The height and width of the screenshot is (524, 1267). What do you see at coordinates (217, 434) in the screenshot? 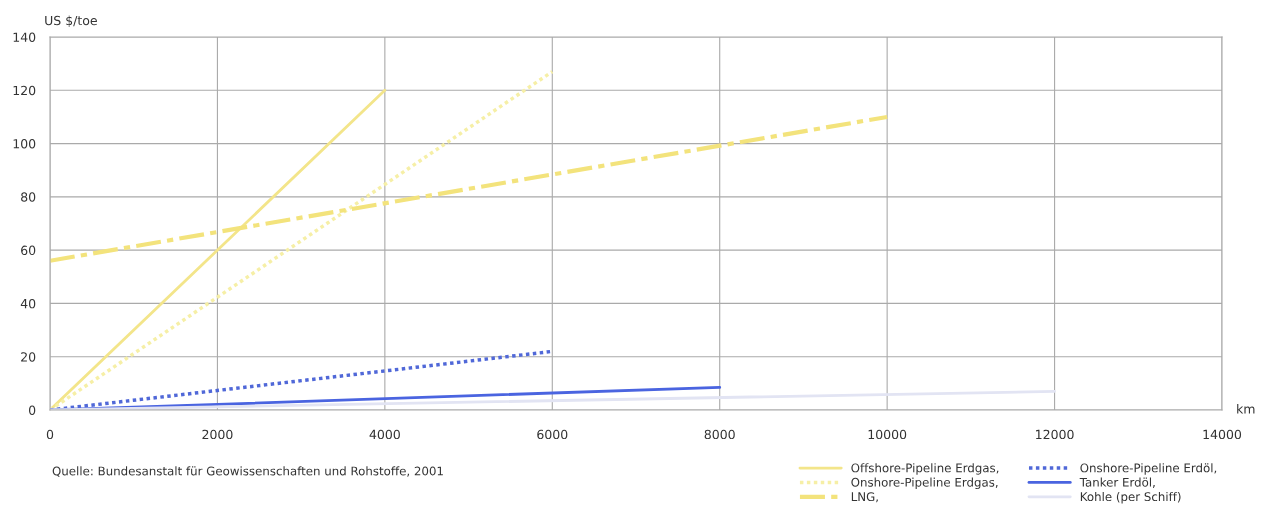
I see `x-tick-label: 2000` at bounding box center [217, 434].